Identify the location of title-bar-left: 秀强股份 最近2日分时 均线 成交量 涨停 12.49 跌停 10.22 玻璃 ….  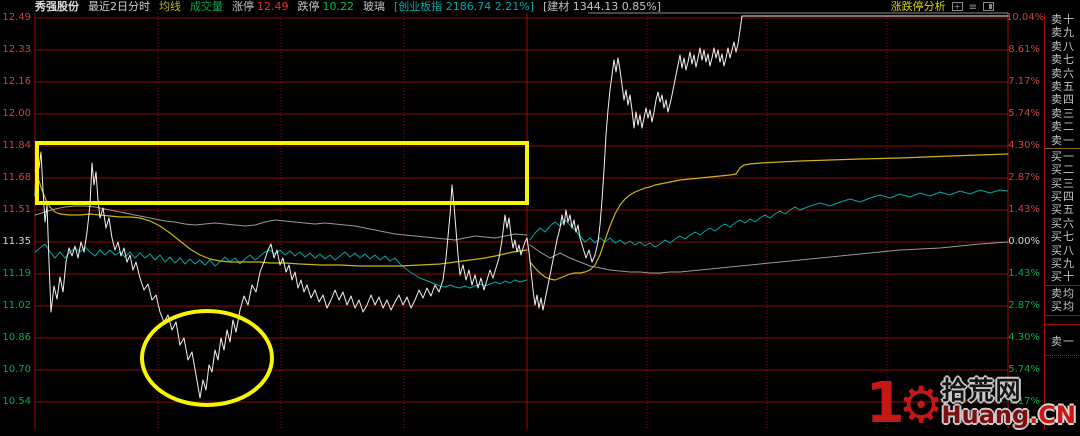
(348, 6).